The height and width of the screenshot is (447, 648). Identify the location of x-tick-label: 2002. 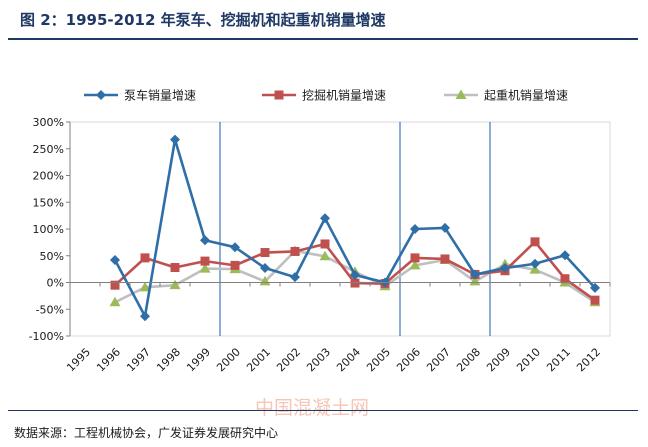
(288, 359).